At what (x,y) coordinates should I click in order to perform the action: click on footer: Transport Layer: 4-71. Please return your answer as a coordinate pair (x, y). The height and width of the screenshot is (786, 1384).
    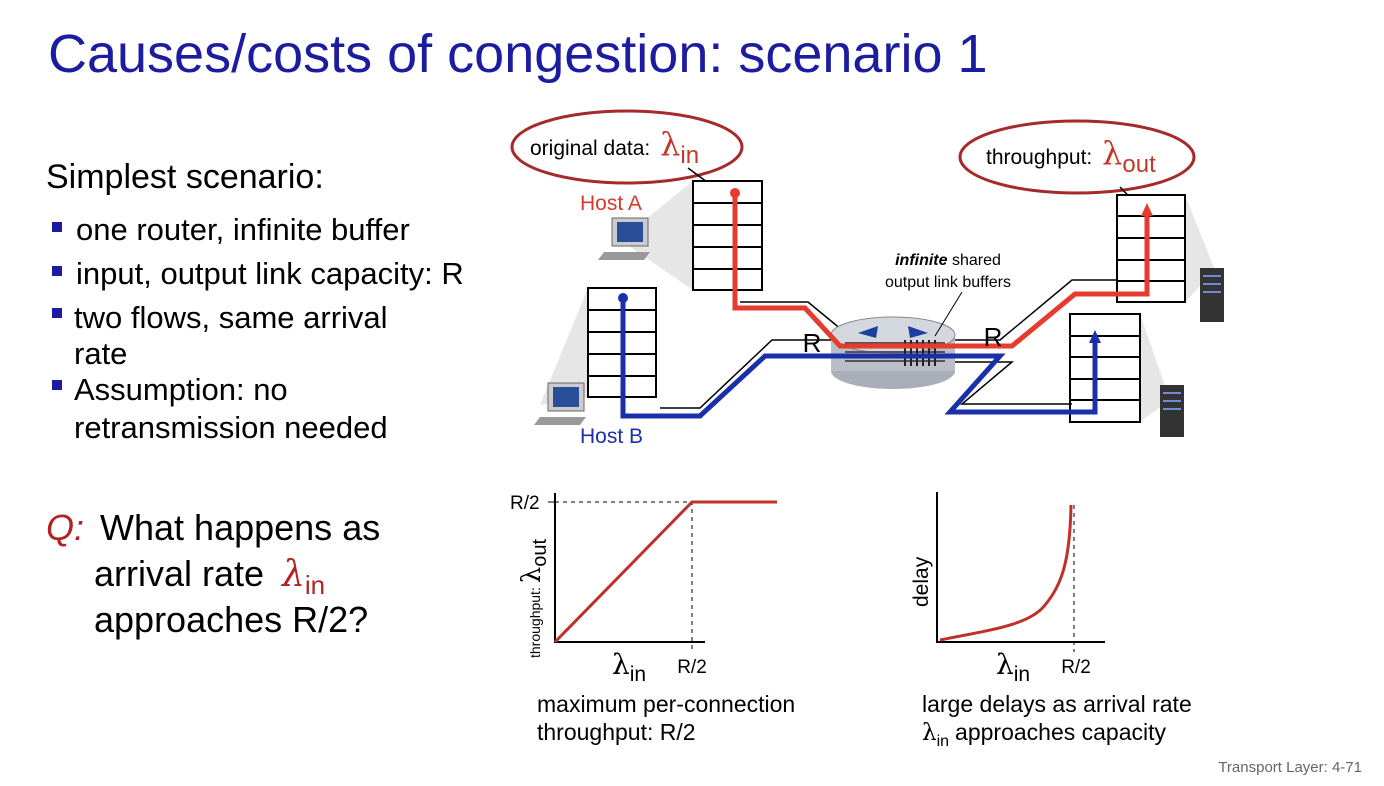
    Looking at the image, I should click on (1290, 767).